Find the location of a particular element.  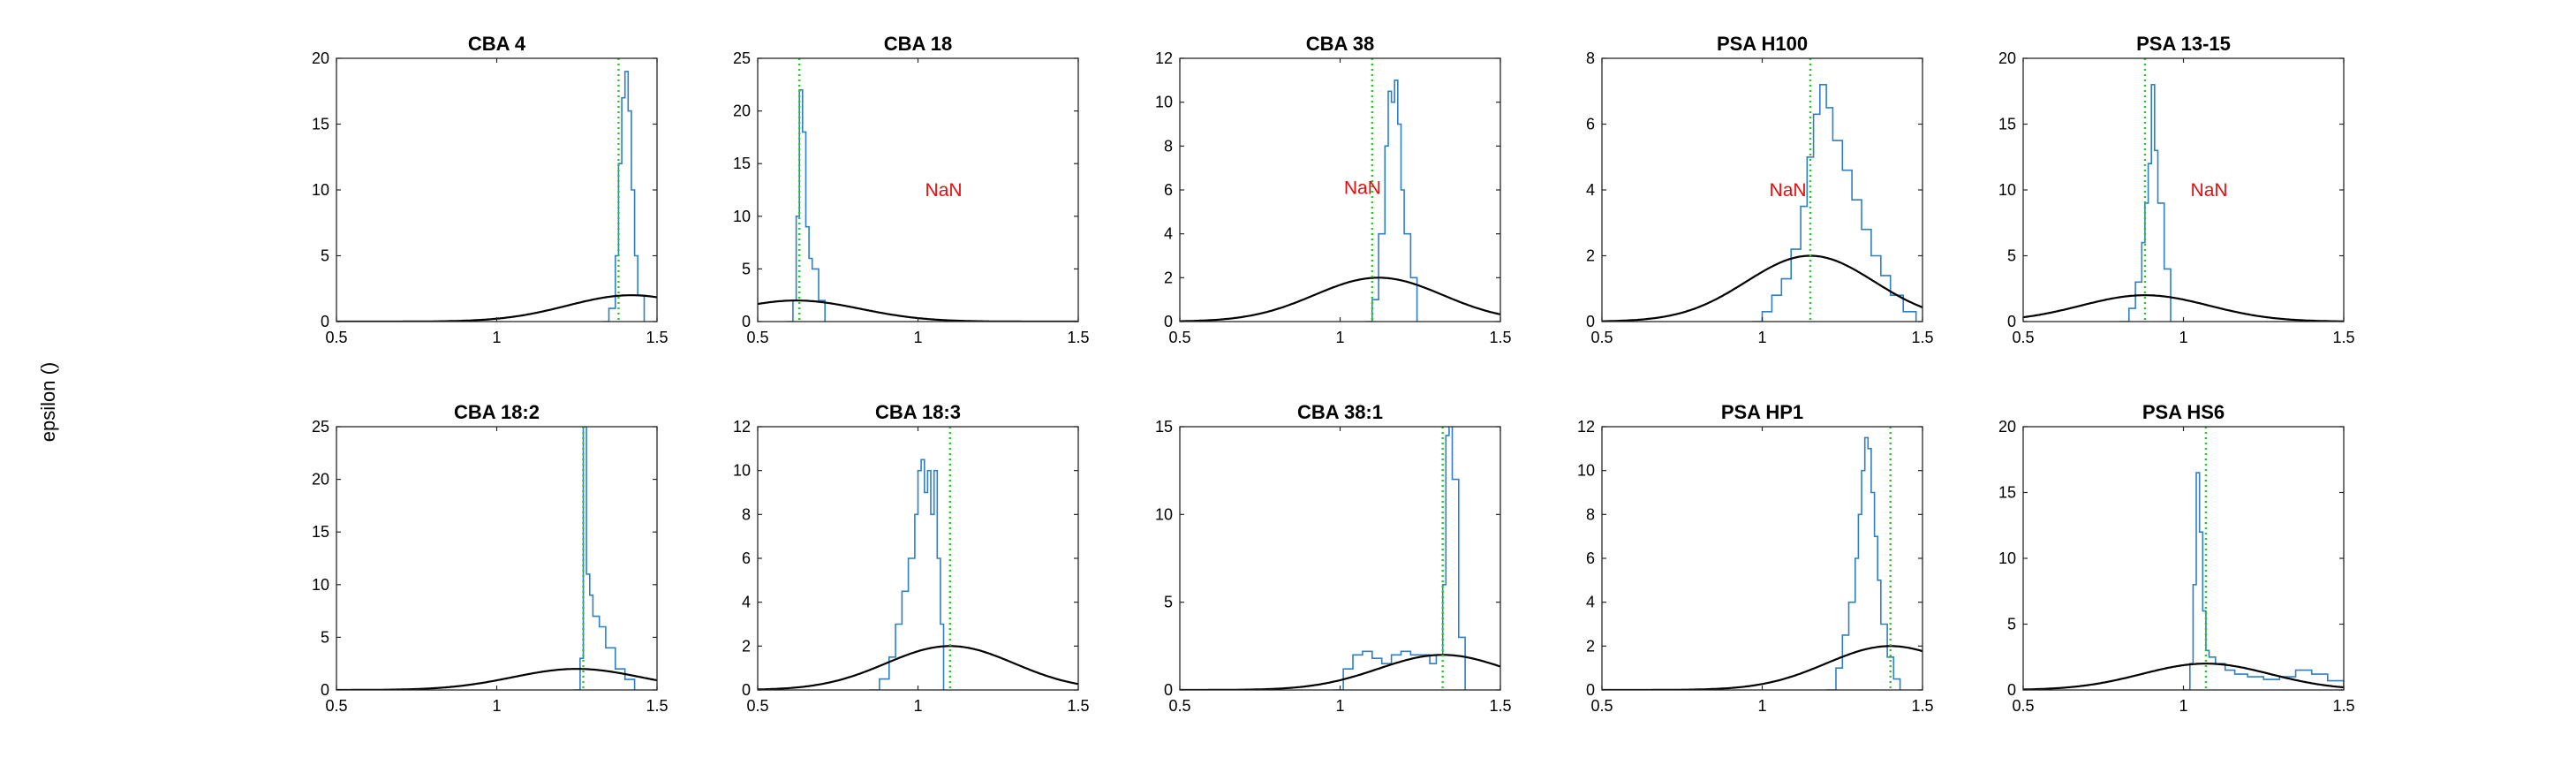

subplot-title: PSA HP1 is located at coordinates (1762, 412).